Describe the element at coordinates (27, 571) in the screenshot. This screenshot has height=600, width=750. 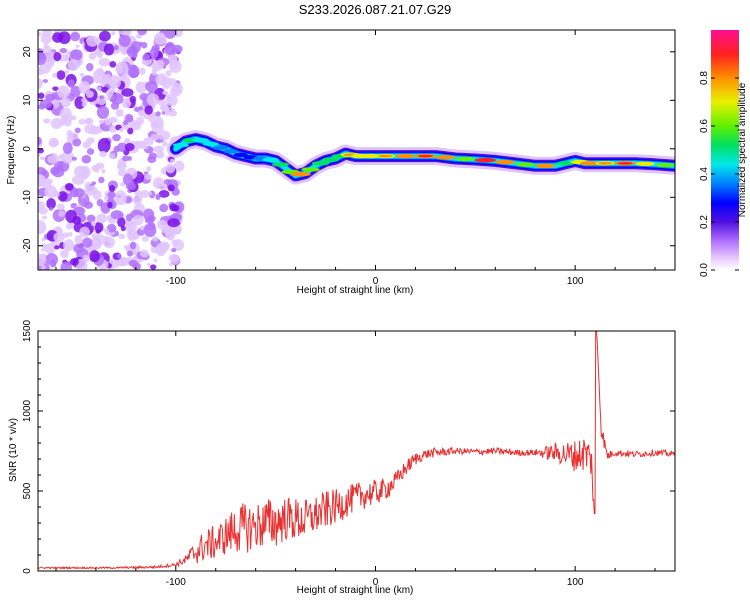
I see `snr-ytick-label: 0` at that location.